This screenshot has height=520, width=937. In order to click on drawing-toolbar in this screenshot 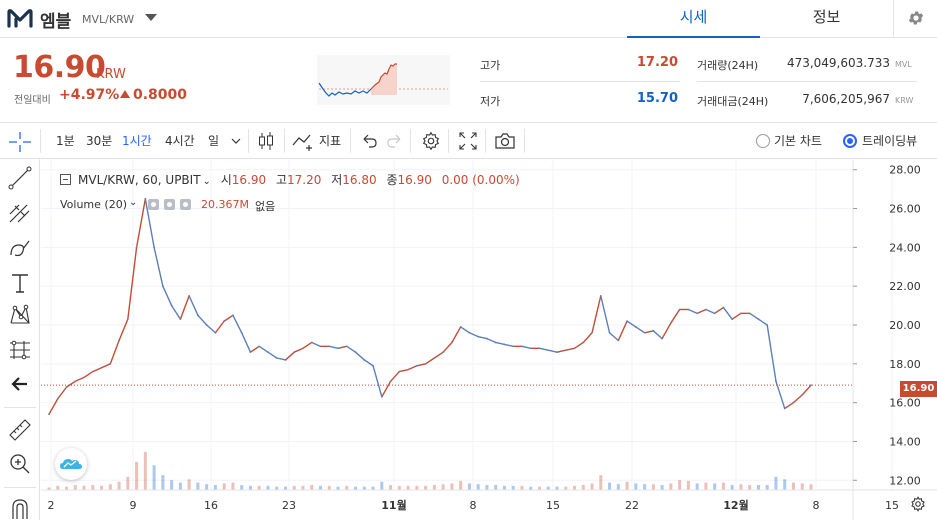, I will do `click(20, 339)`.